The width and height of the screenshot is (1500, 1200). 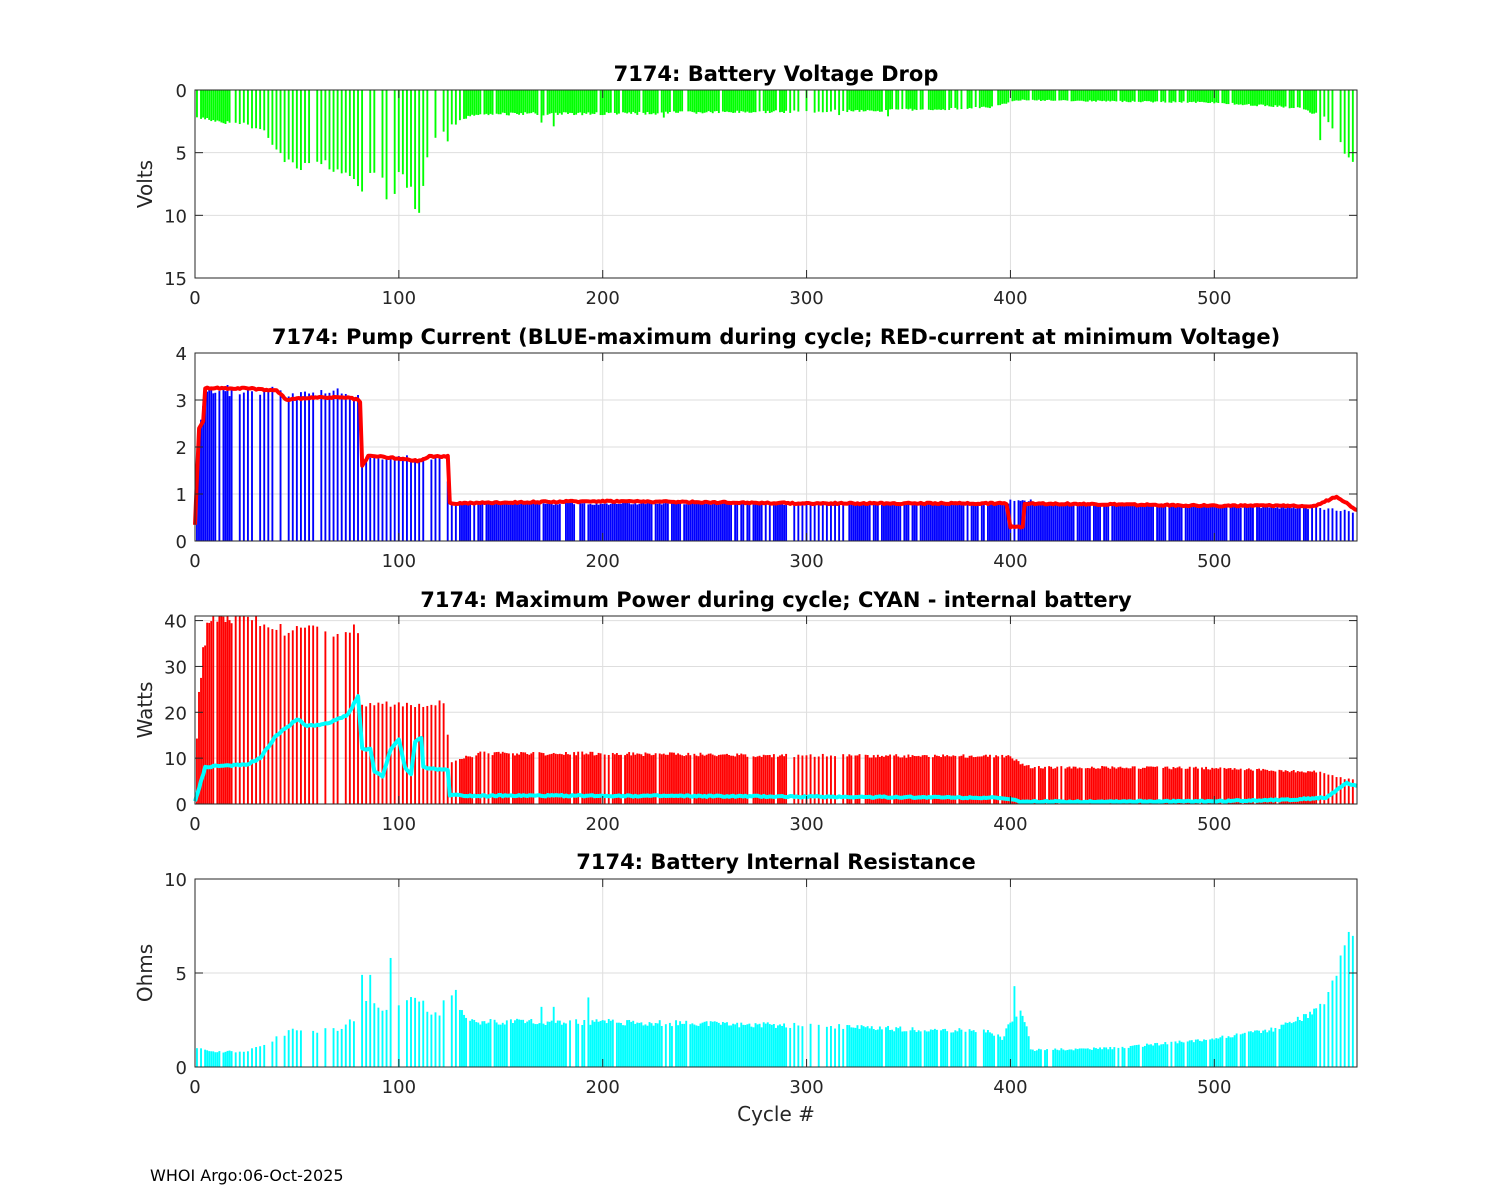 I want to click on series-line, so click(x=775, y=457).